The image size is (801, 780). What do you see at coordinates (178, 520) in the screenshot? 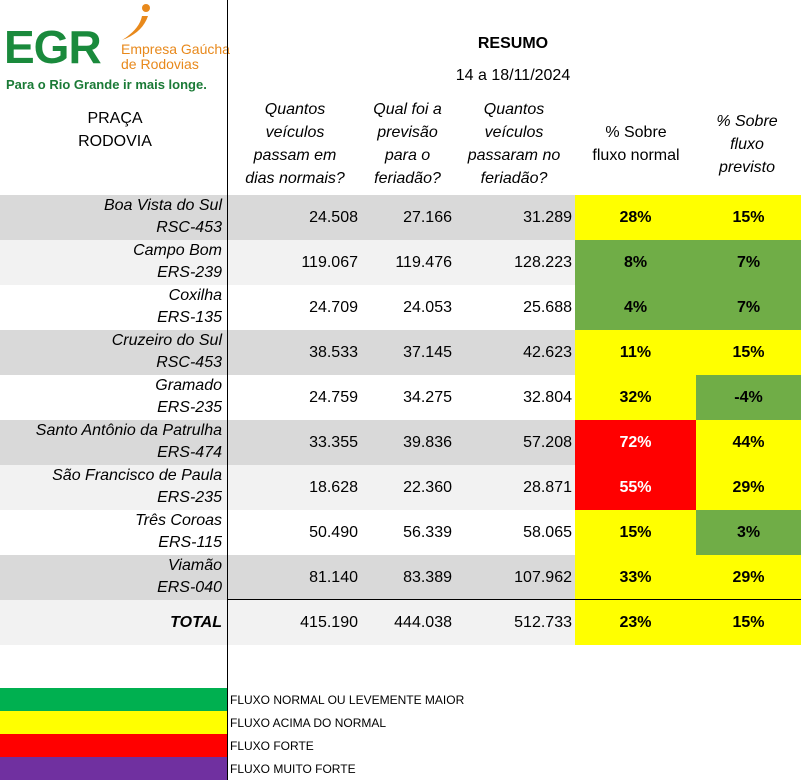
I see `row-praca: Três Coroas` at bounding box center [178, 520].